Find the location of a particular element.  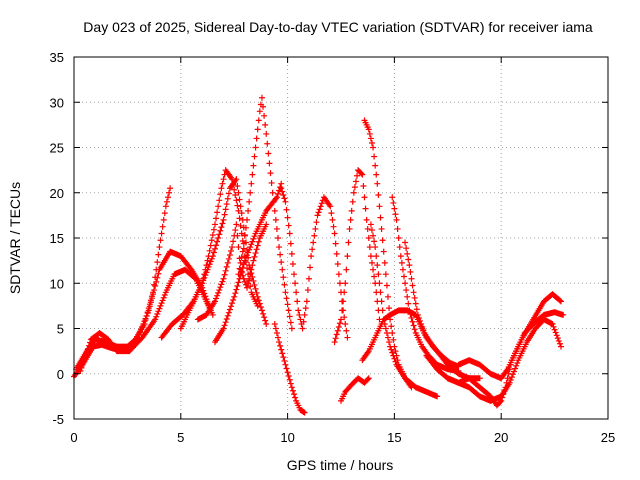

y-tick-label: 15 is located at coordinates (57, 238).